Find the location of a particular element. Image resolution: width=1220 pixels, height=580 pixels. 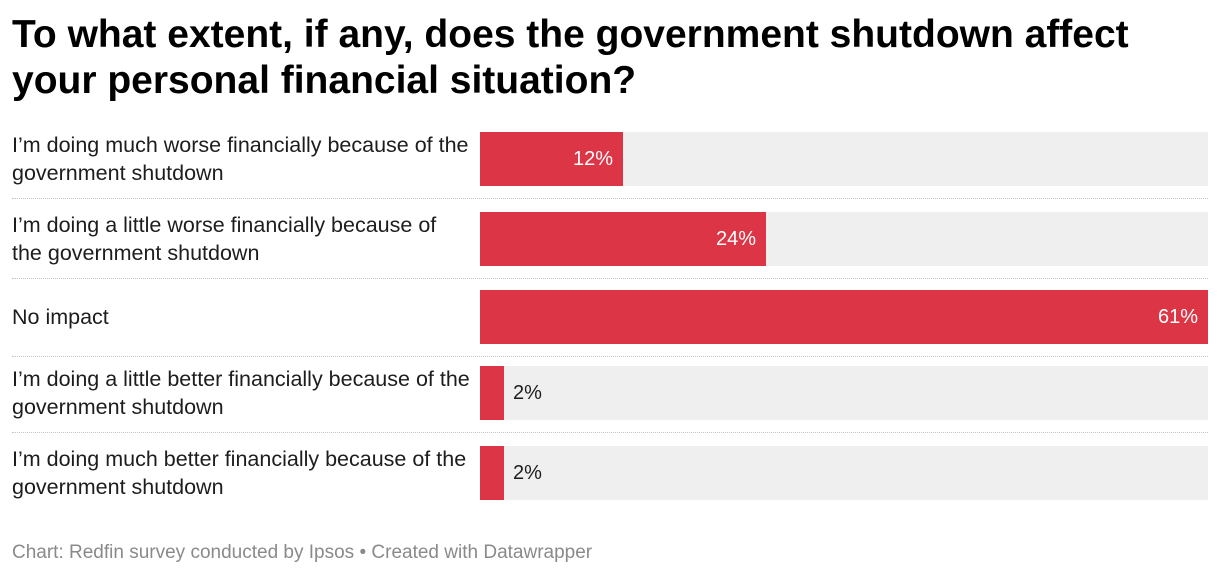

bar-track: 61% is located at coordinates (844, 317).